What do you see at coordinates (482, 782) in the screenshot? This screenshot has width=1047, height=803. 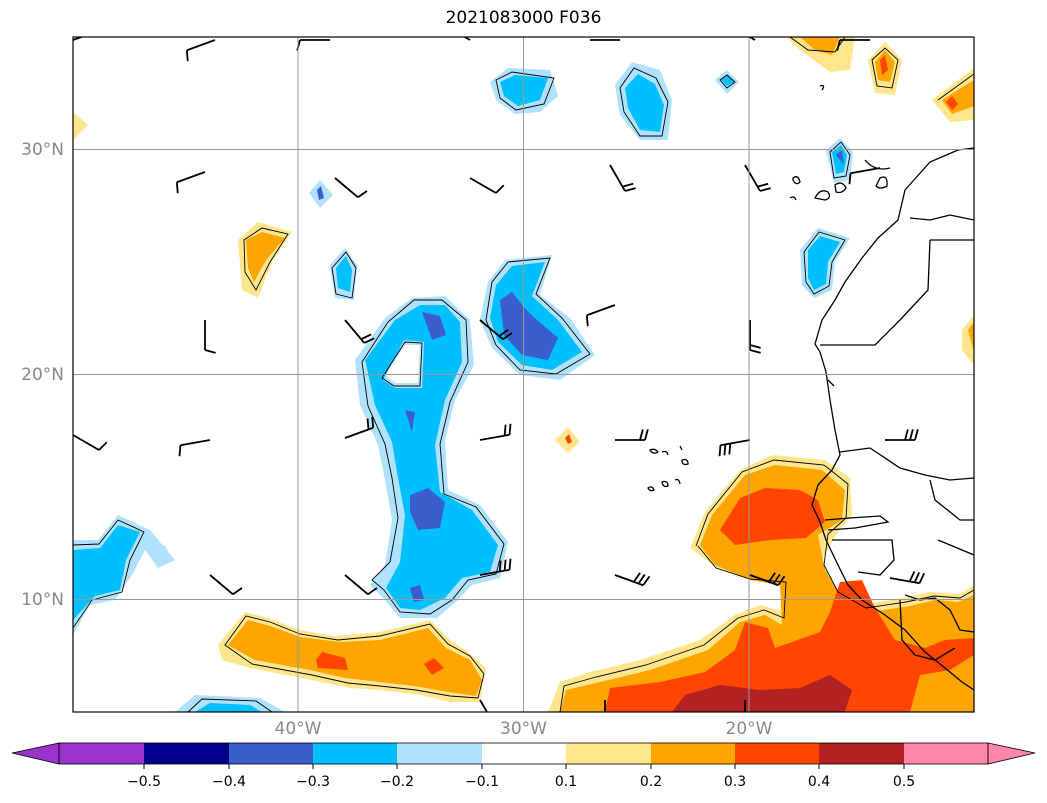 I see `colorbar-tick-label: −0.1` at bounding box center [482, 782].